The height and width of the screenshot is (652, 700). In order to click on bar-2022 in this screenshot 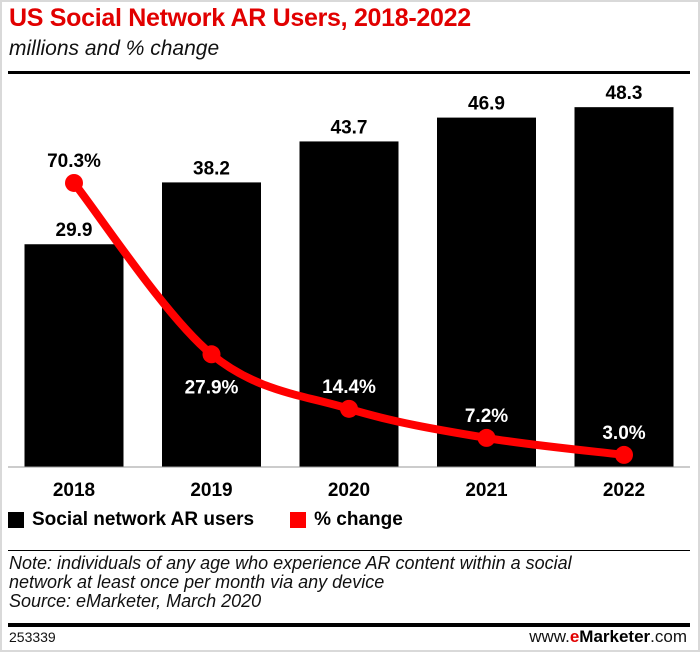, I will do `click(624, 287)`.